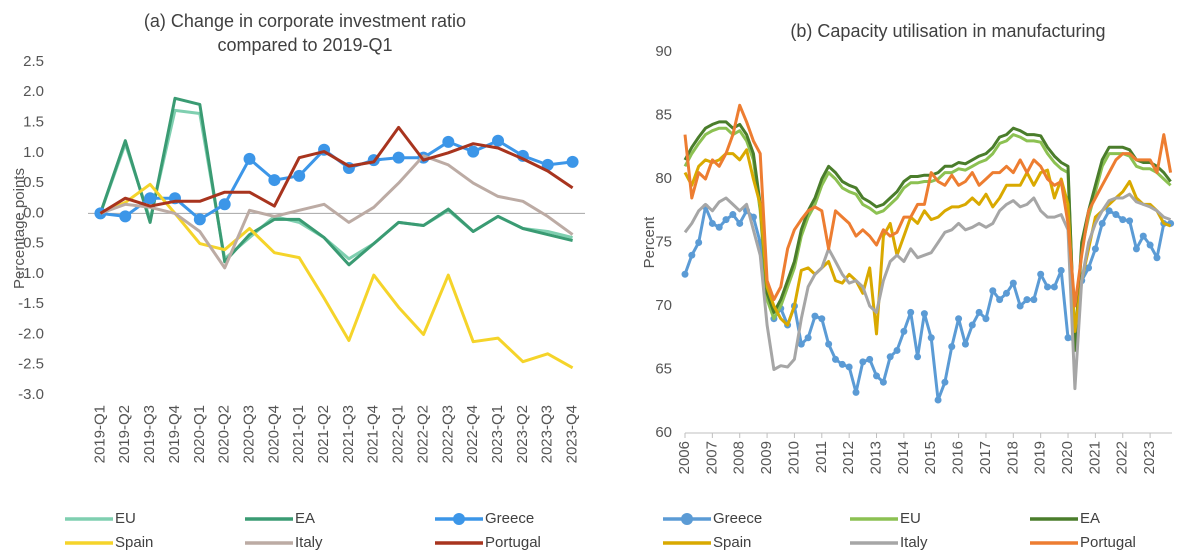 This screenshot has height=554, width=1179. Describe the element at coordinates (305, 518) in the screenshot. I see `legend-label: EA` at that location.